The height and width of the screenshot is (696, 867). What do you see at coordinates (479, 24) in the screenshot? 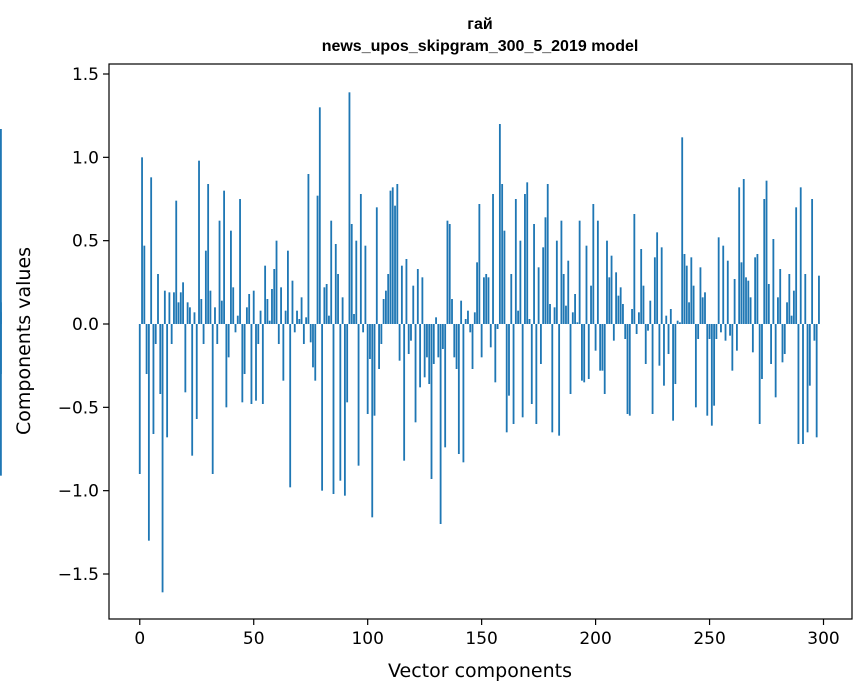
I see `chart-title: гай` at bounding box center [479, 24].